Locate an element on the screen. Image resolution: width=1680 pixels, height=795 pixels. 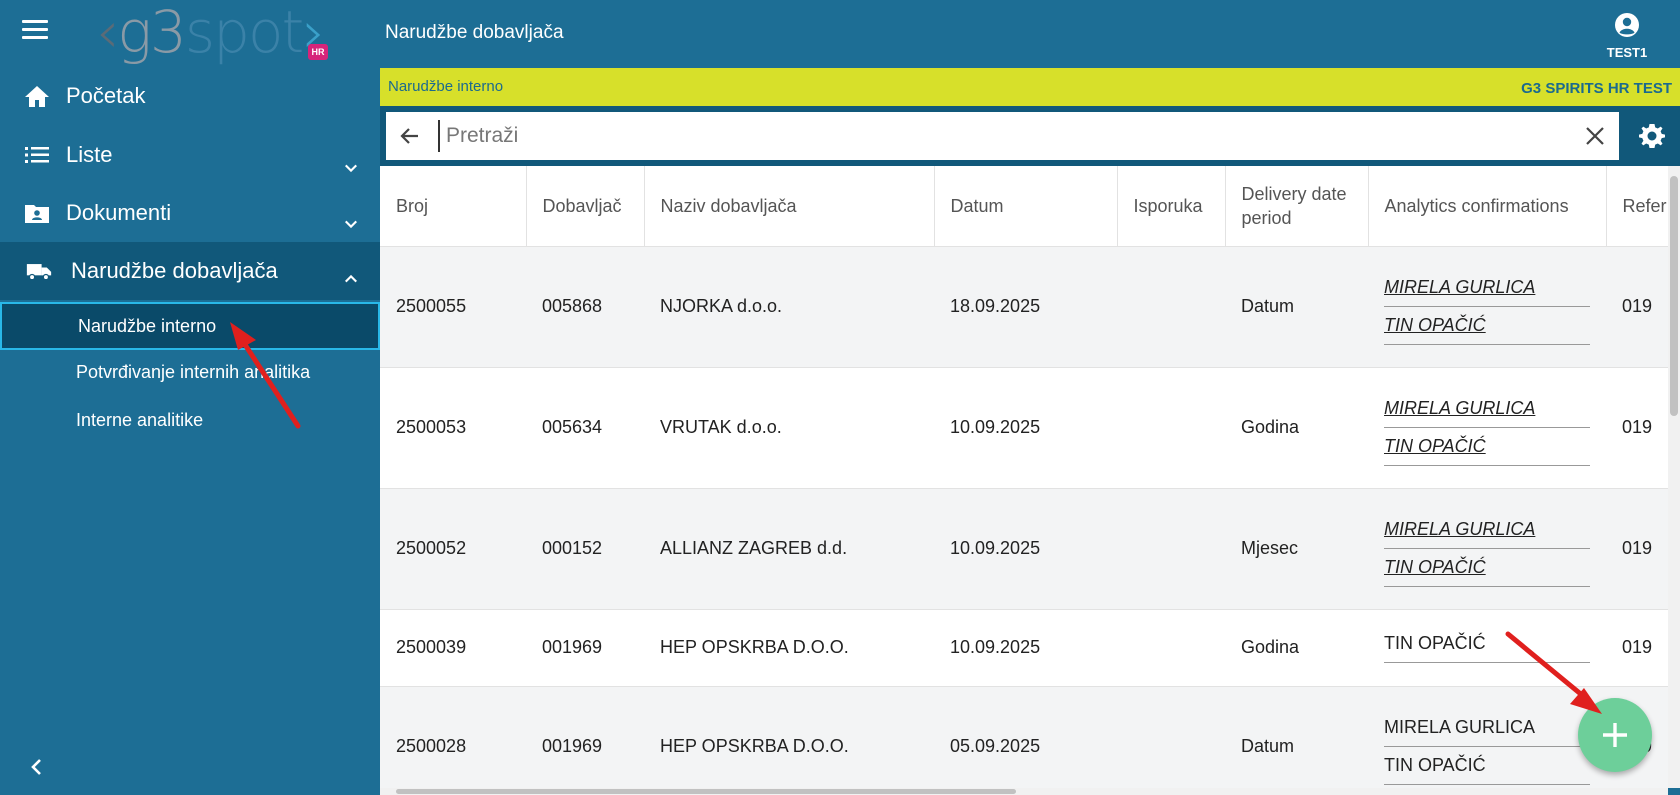
company-name: G3 SPIRITS HR TEST is located at coordinates (1596, 88).